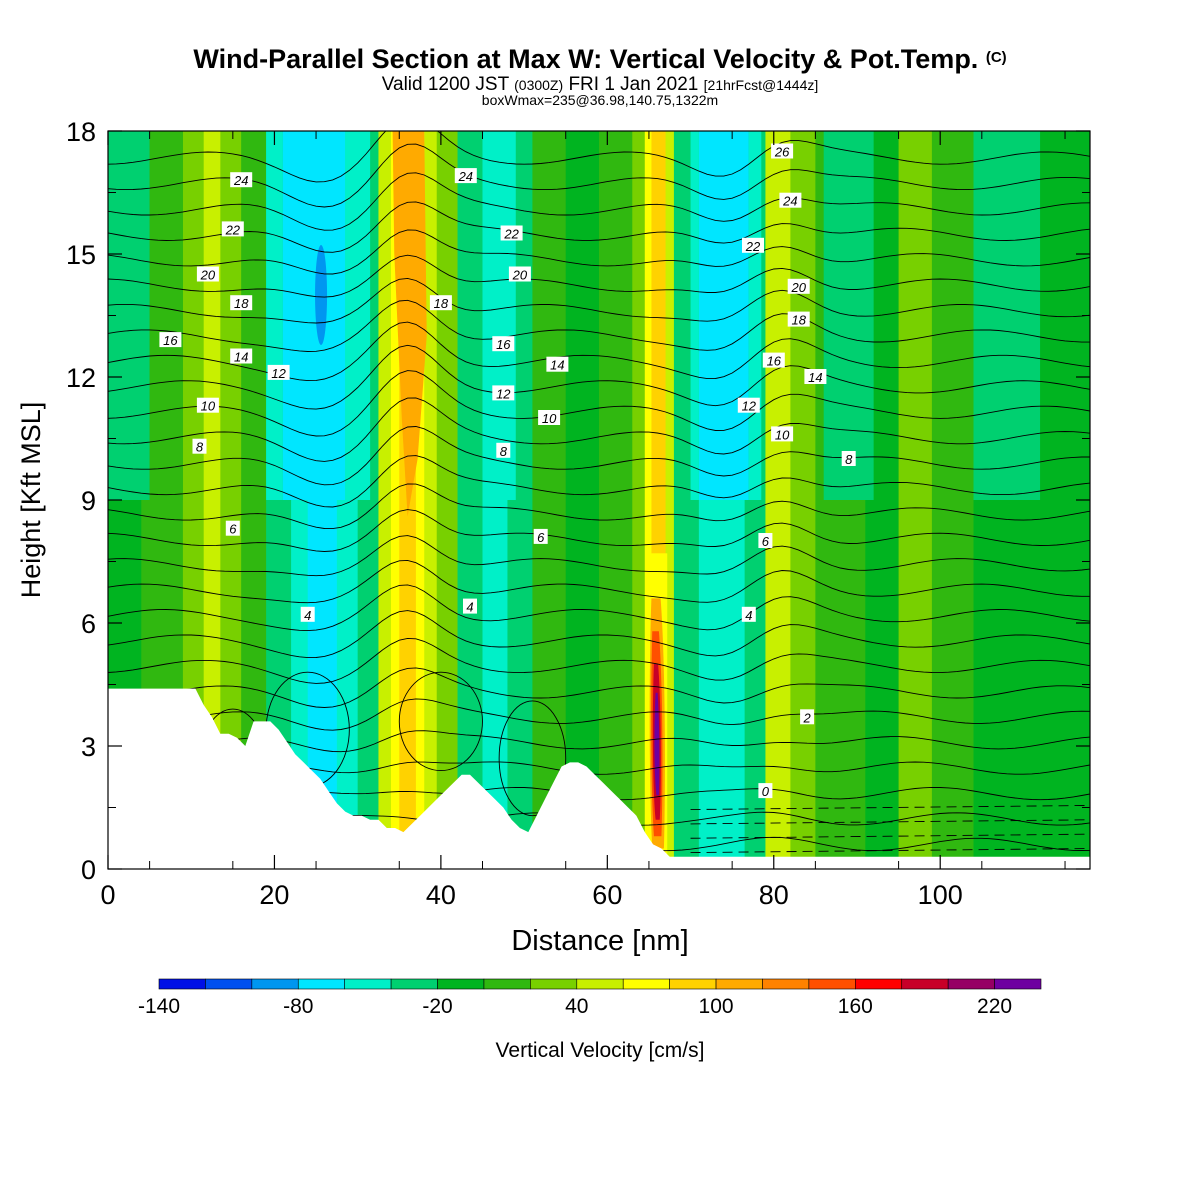 This screenshot has height=1200, width=1200. What do you see at coordinates (207, 274) in the screenshot?
I see `contour-label: 20` at bounding box center [207, 274].